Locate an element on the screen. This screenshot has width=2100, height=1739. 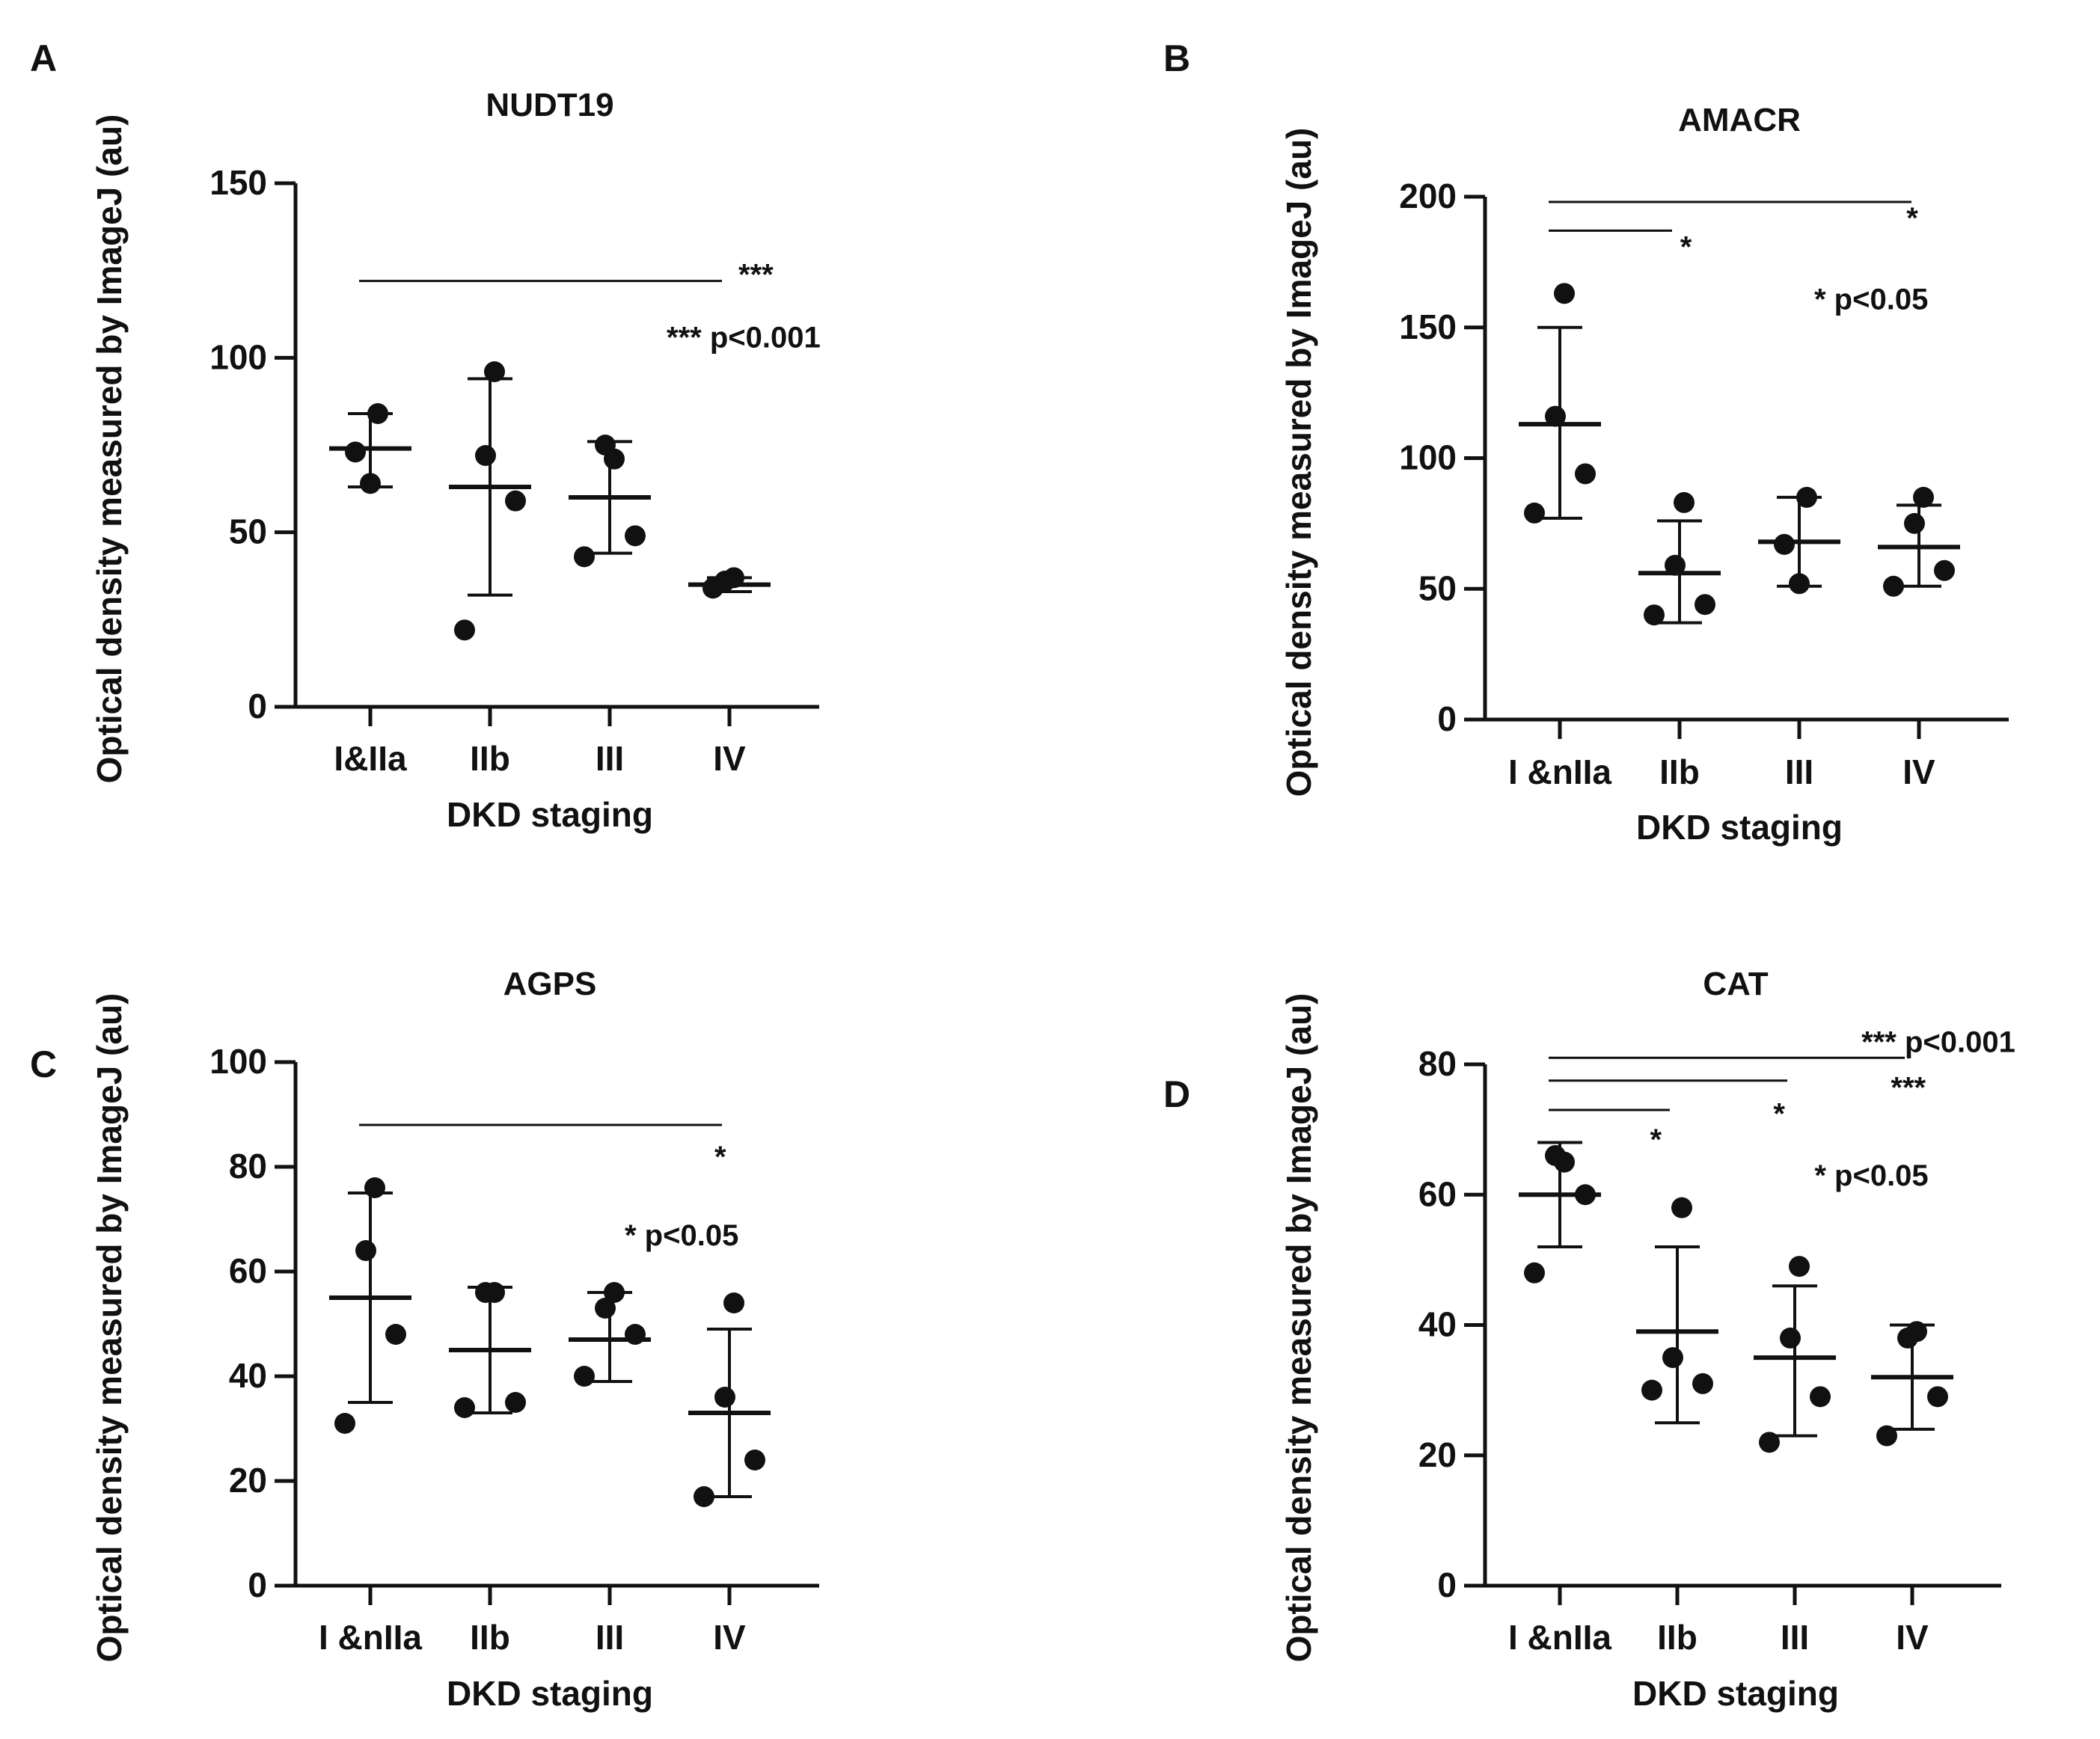
y-tick-label: 200 is located at coordinates (1428, 196).